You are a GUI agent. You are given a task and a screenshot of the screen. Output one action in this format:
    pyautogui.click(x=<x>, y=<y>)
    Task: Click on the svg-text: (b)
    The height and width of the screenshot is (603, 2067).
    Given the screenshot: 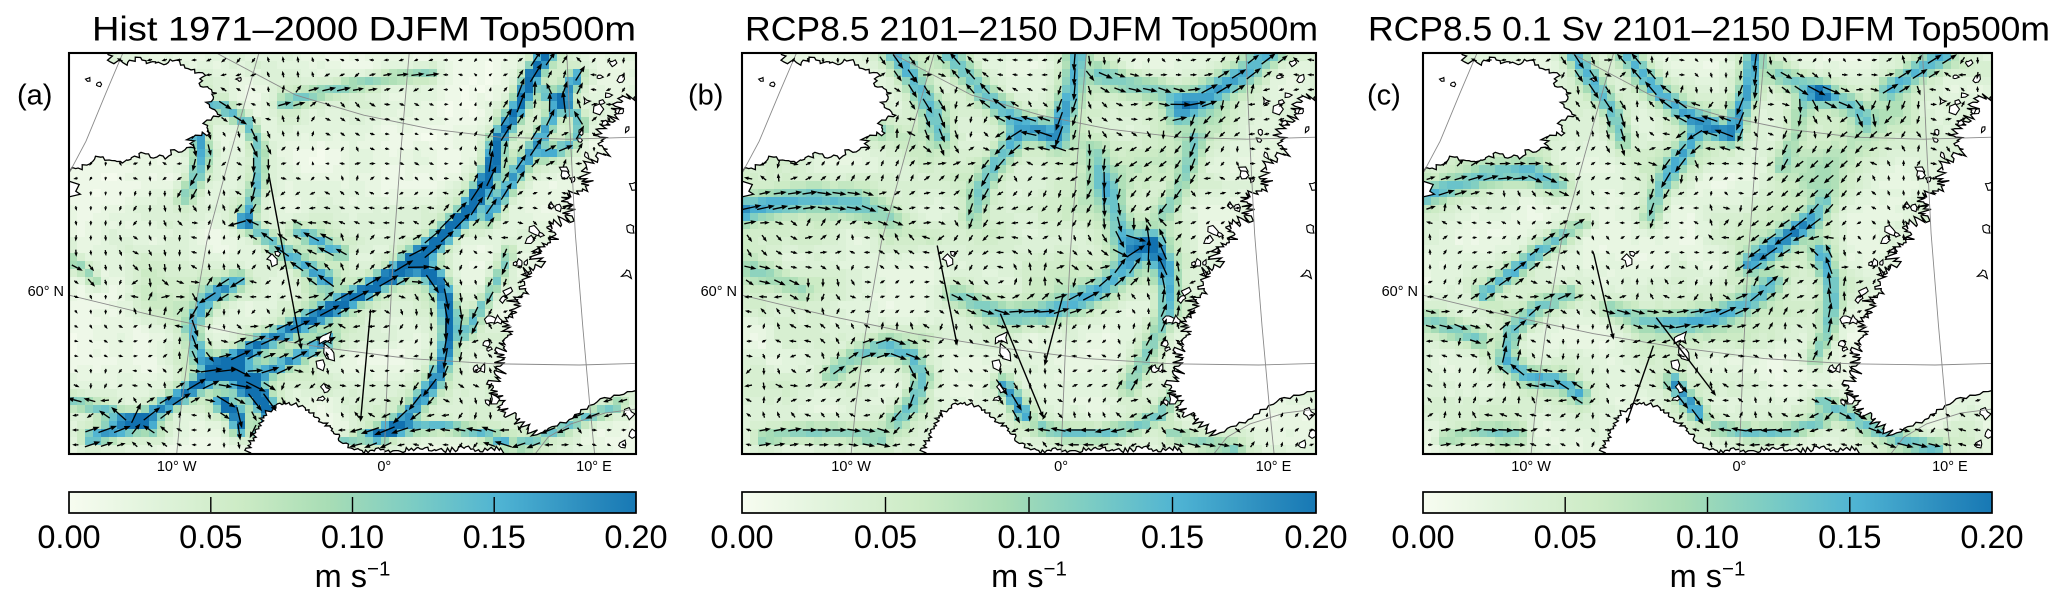 What is the action you would take?
    pyautogui.click(x=705, y=96)
    